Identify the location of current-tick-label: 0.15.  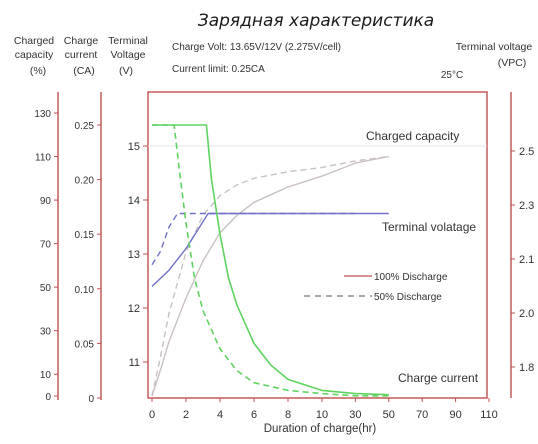
(85, 235).